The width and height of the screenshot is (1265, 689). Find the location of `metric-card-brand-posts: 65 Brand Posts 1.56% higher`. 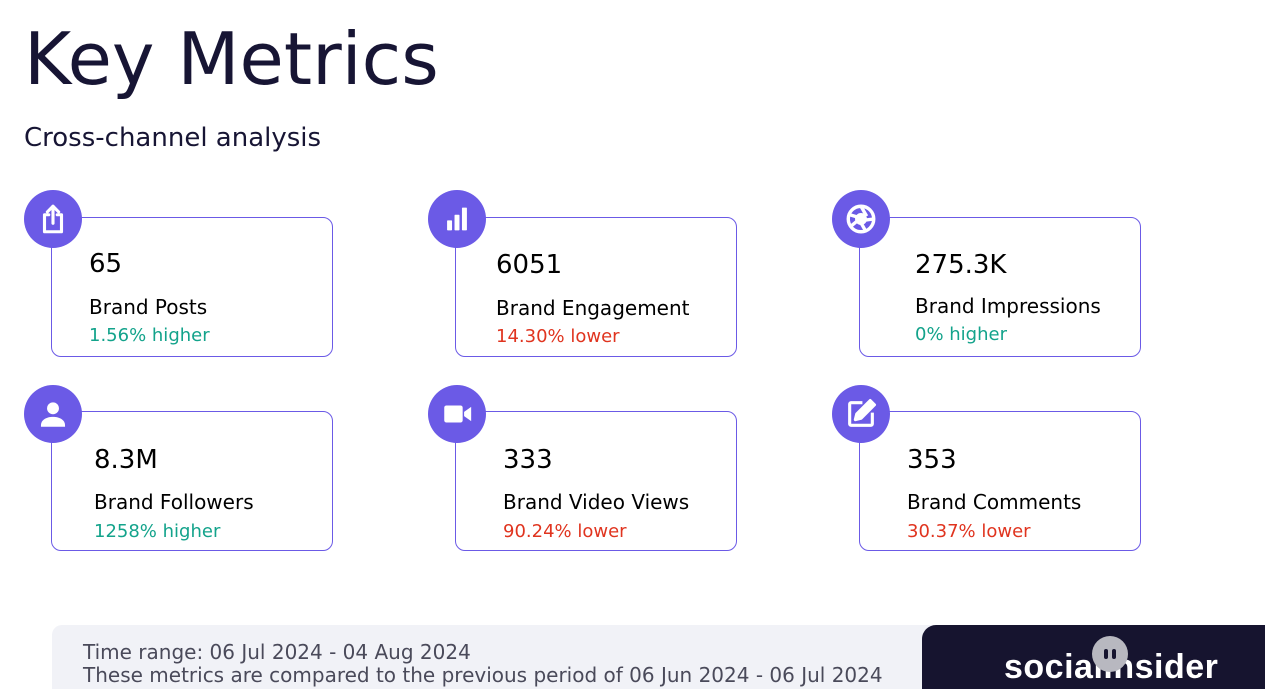

metric-card-brand-posts: 65 Brand Posts 1.56% higher is located at coordinates (192, 287).